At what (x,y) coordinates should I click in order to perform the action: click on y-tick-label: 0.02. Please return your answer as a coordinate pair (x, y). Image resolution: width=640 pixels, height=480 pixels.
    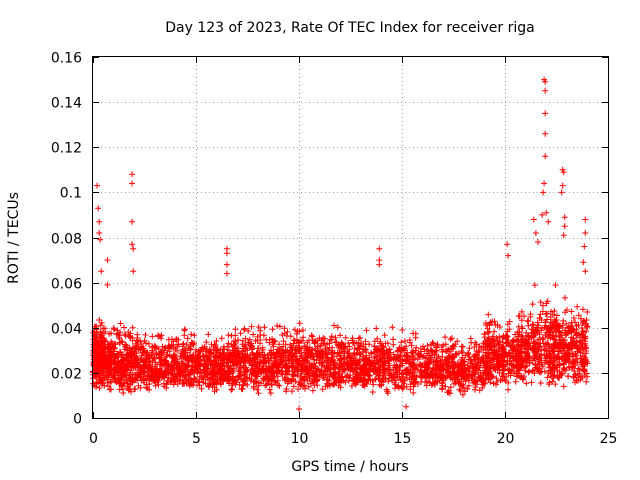
    Looking at the image, I should click on (66, 375).